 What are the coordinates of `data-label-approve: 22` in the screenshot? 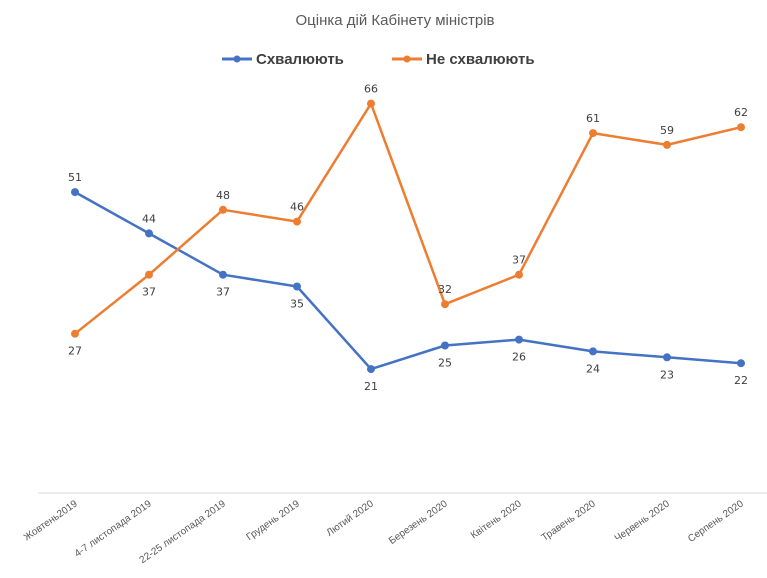 It's located at (741, 380).